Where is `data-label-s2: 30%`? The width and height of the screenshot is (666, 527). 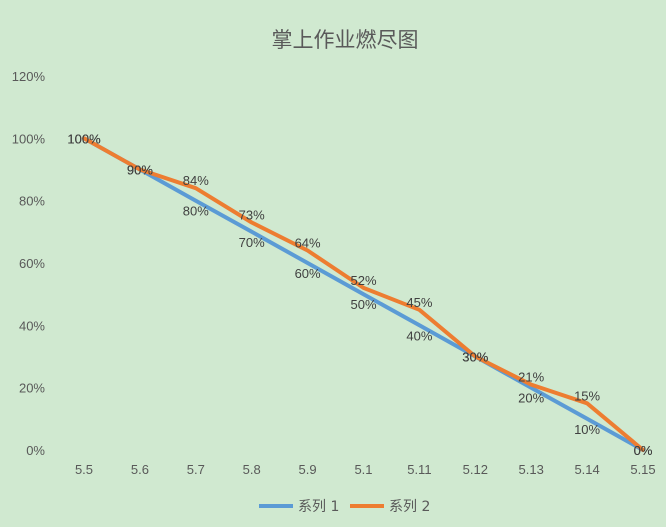
data-label-s2: 30% is located at coordinates (475, 357).